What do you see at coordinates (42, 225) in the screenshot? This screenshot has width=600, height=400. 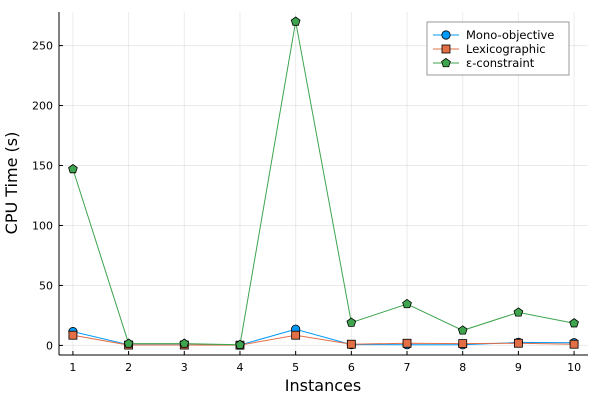 I see `y-tick-label: 100` at bounding box center [42, 225].